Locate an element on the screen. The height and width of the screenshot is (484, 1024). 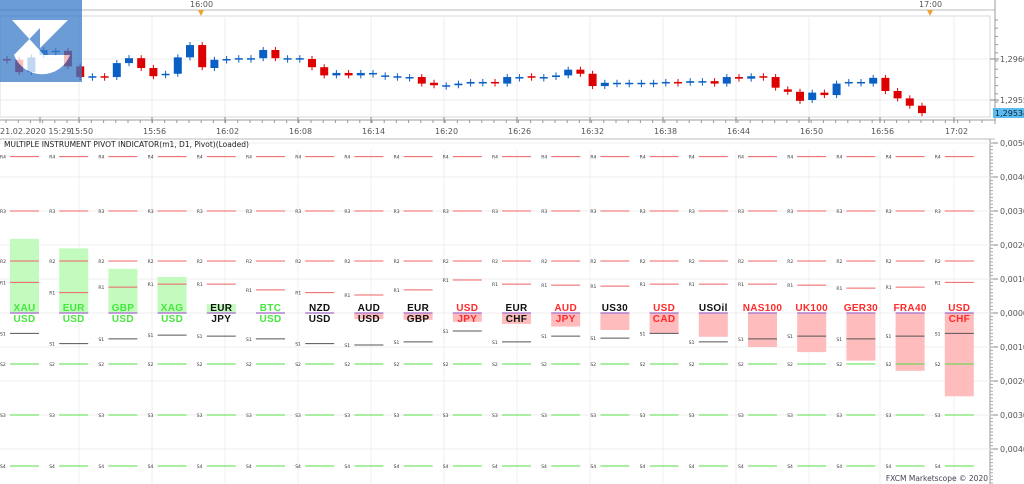
instrument-column: R4 R3 R2 R1 S1 S2 S3 S4 USOil is located at coordinates (708, 312).